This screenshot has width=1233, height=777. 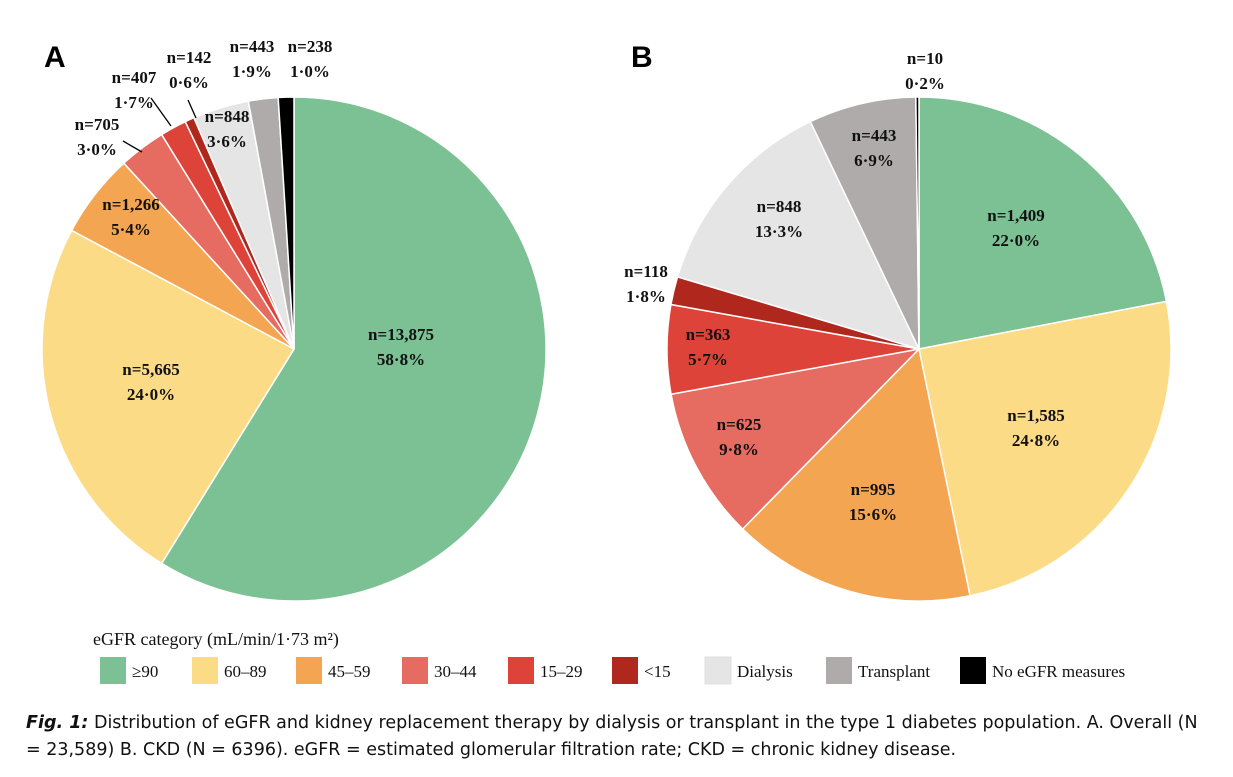 What do you see at coordinates (1015, 215) in the screenshot?
I see `pie-b-count-label-ge90: n=1,409` at bounding box center [1015, 215].